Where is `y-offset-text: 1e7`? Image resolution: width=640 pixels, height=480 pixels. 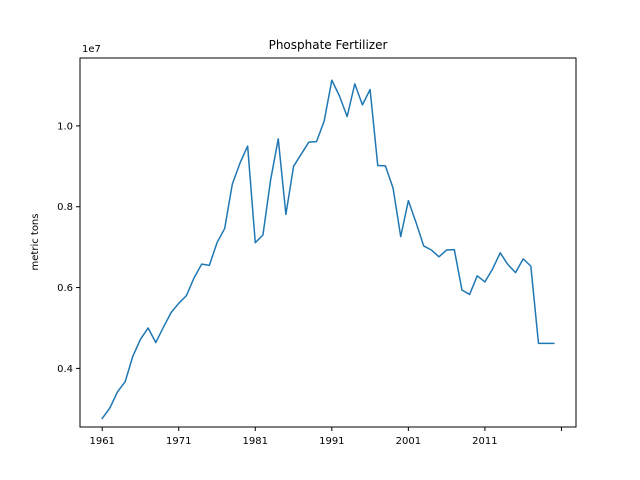
y-offset-text: 1e7 is located at coordinates (91, 49).